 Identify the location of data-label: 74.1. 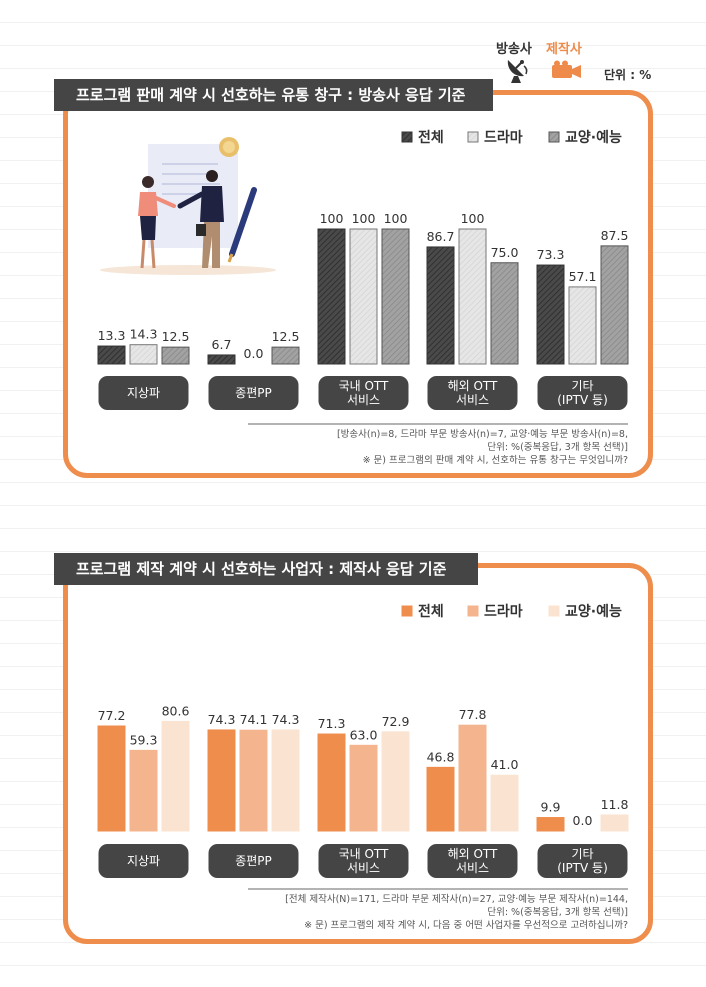
(254, 719).